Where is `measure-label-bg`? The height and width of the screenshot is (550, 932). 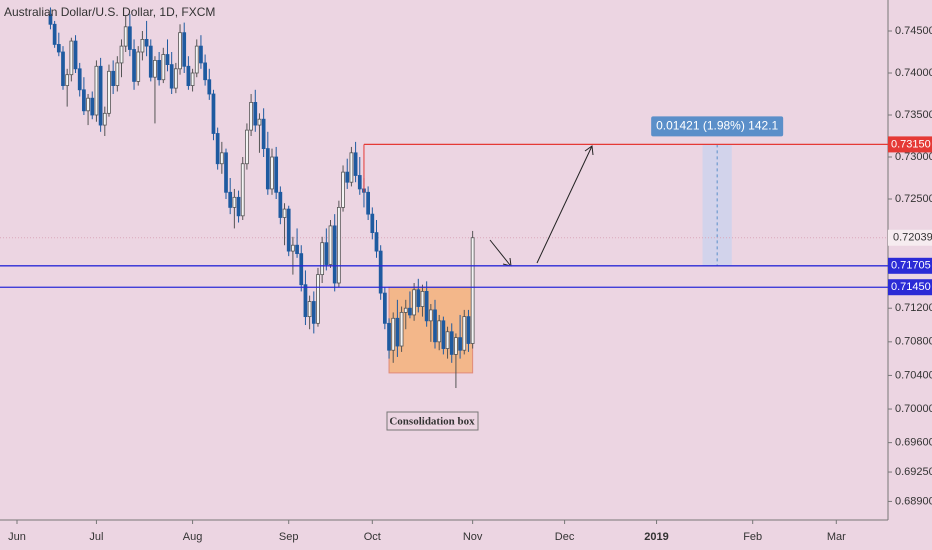
measure-label-bg is located at coordinates (717, 126).